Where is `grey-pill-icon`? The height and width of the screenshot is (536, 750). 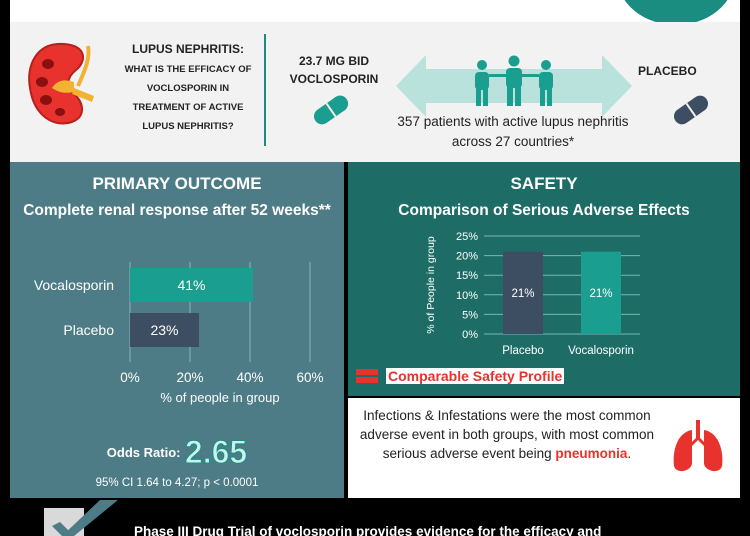 grey-pill-icon is located at coordinates (691, 110).